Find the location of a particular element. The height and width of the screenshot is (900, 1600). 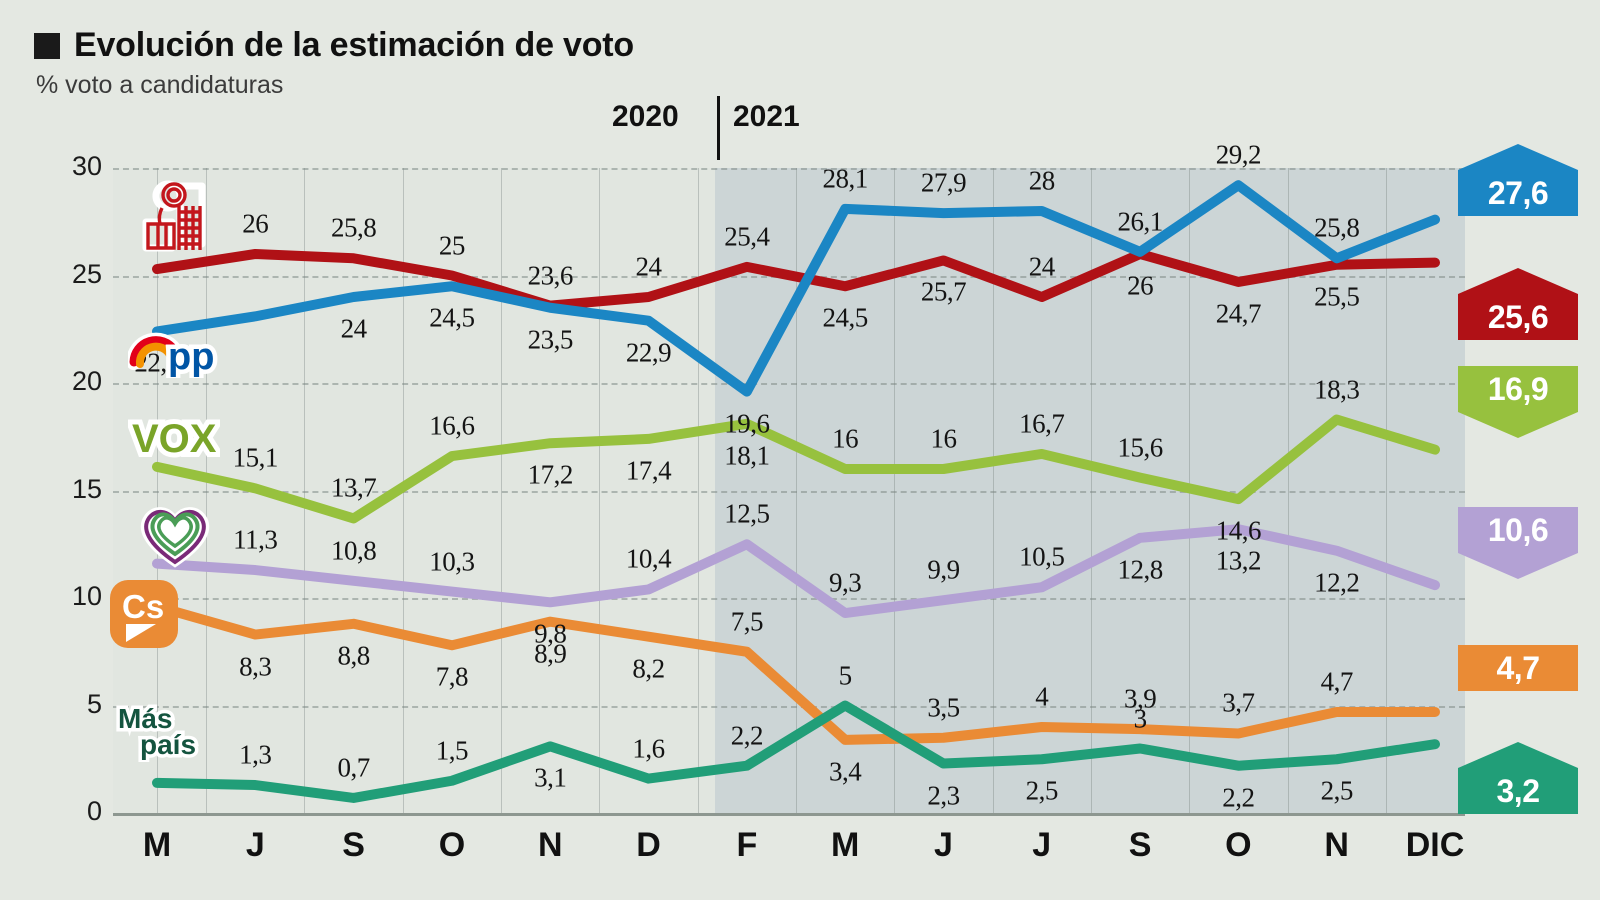

vox-logo: VOX VOX is located at coordinates (174, 438).